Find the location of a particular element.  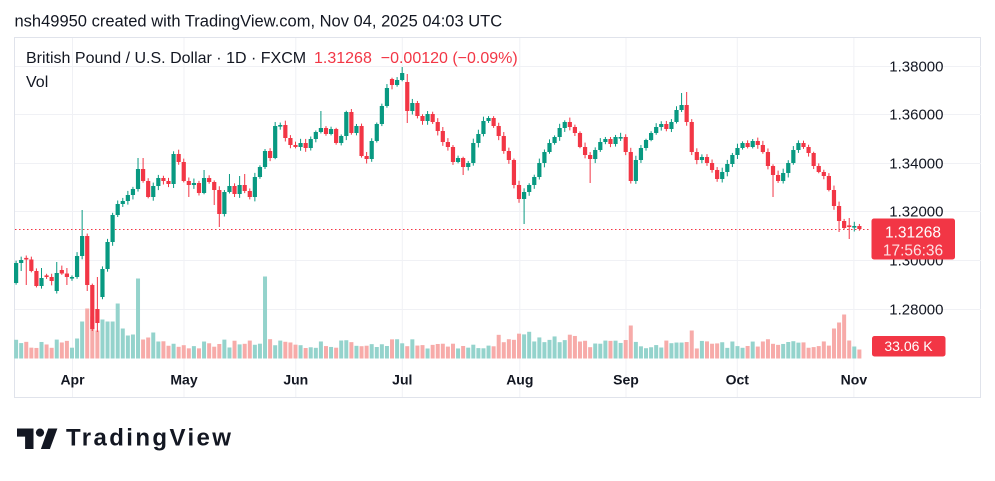

svg-text: Jul is located at coordinates (402, 380).